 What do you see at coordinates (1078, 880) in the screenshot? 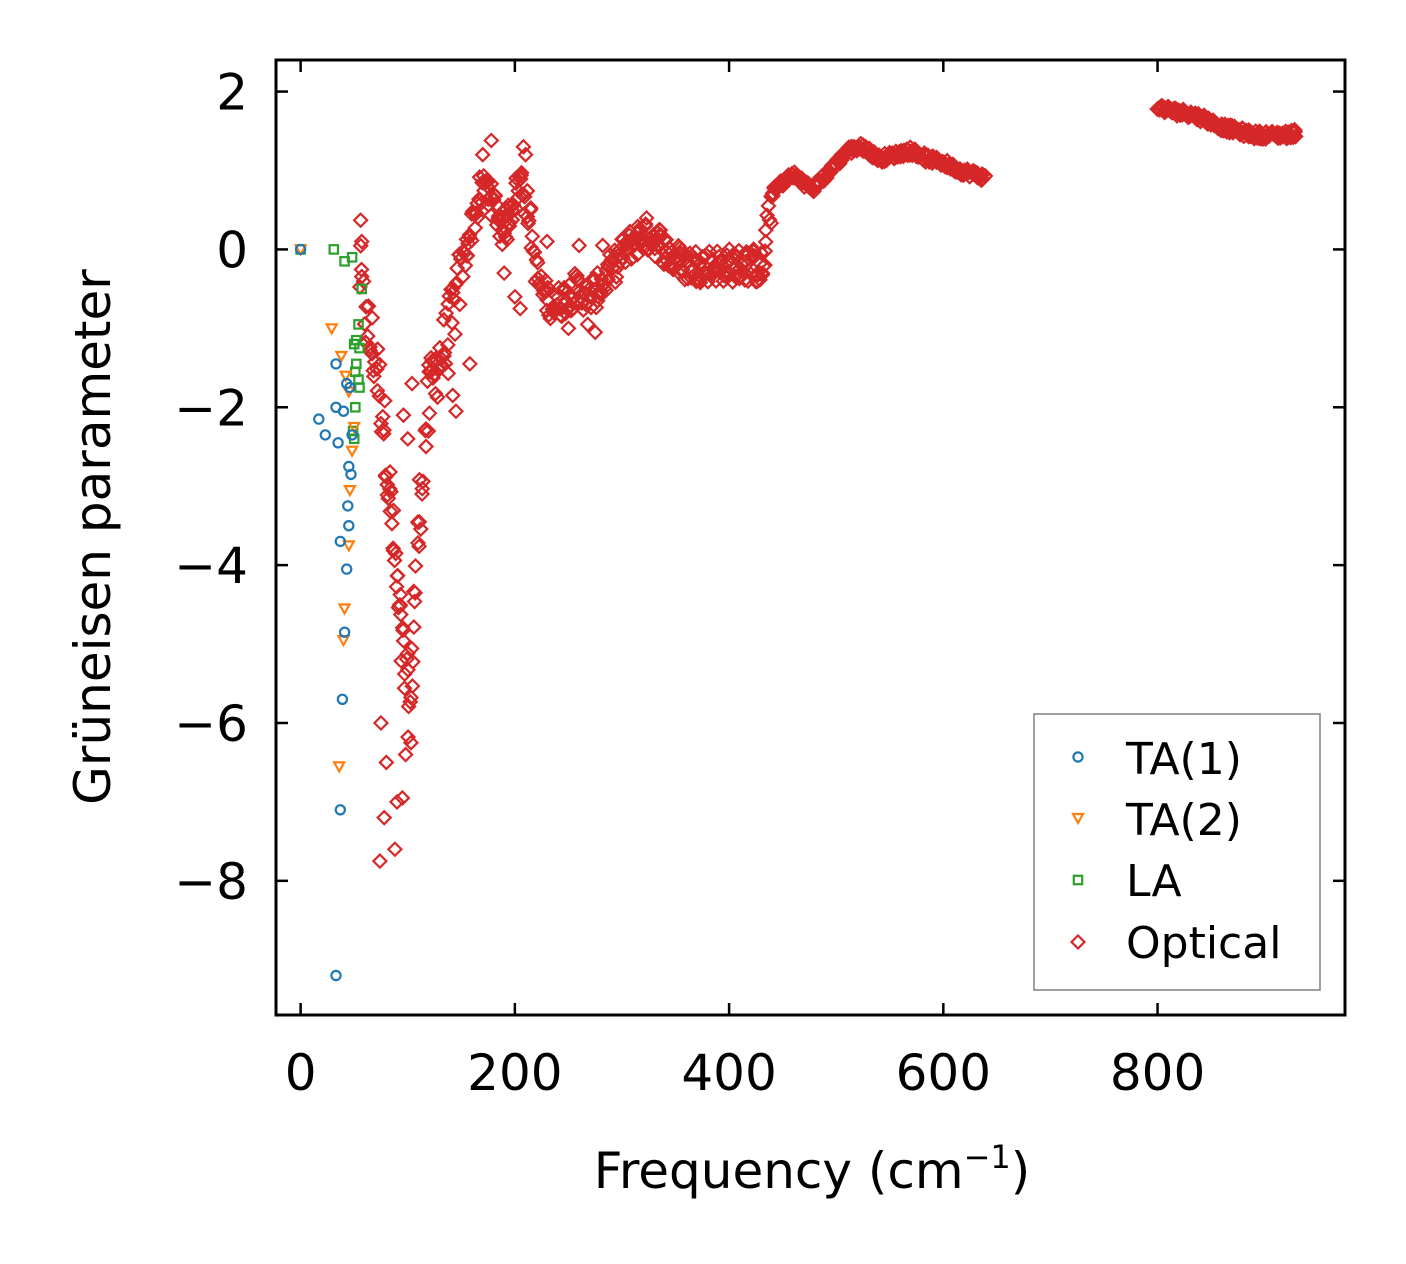
I see `legend-marker-la` at bounding box center [1078, 880].